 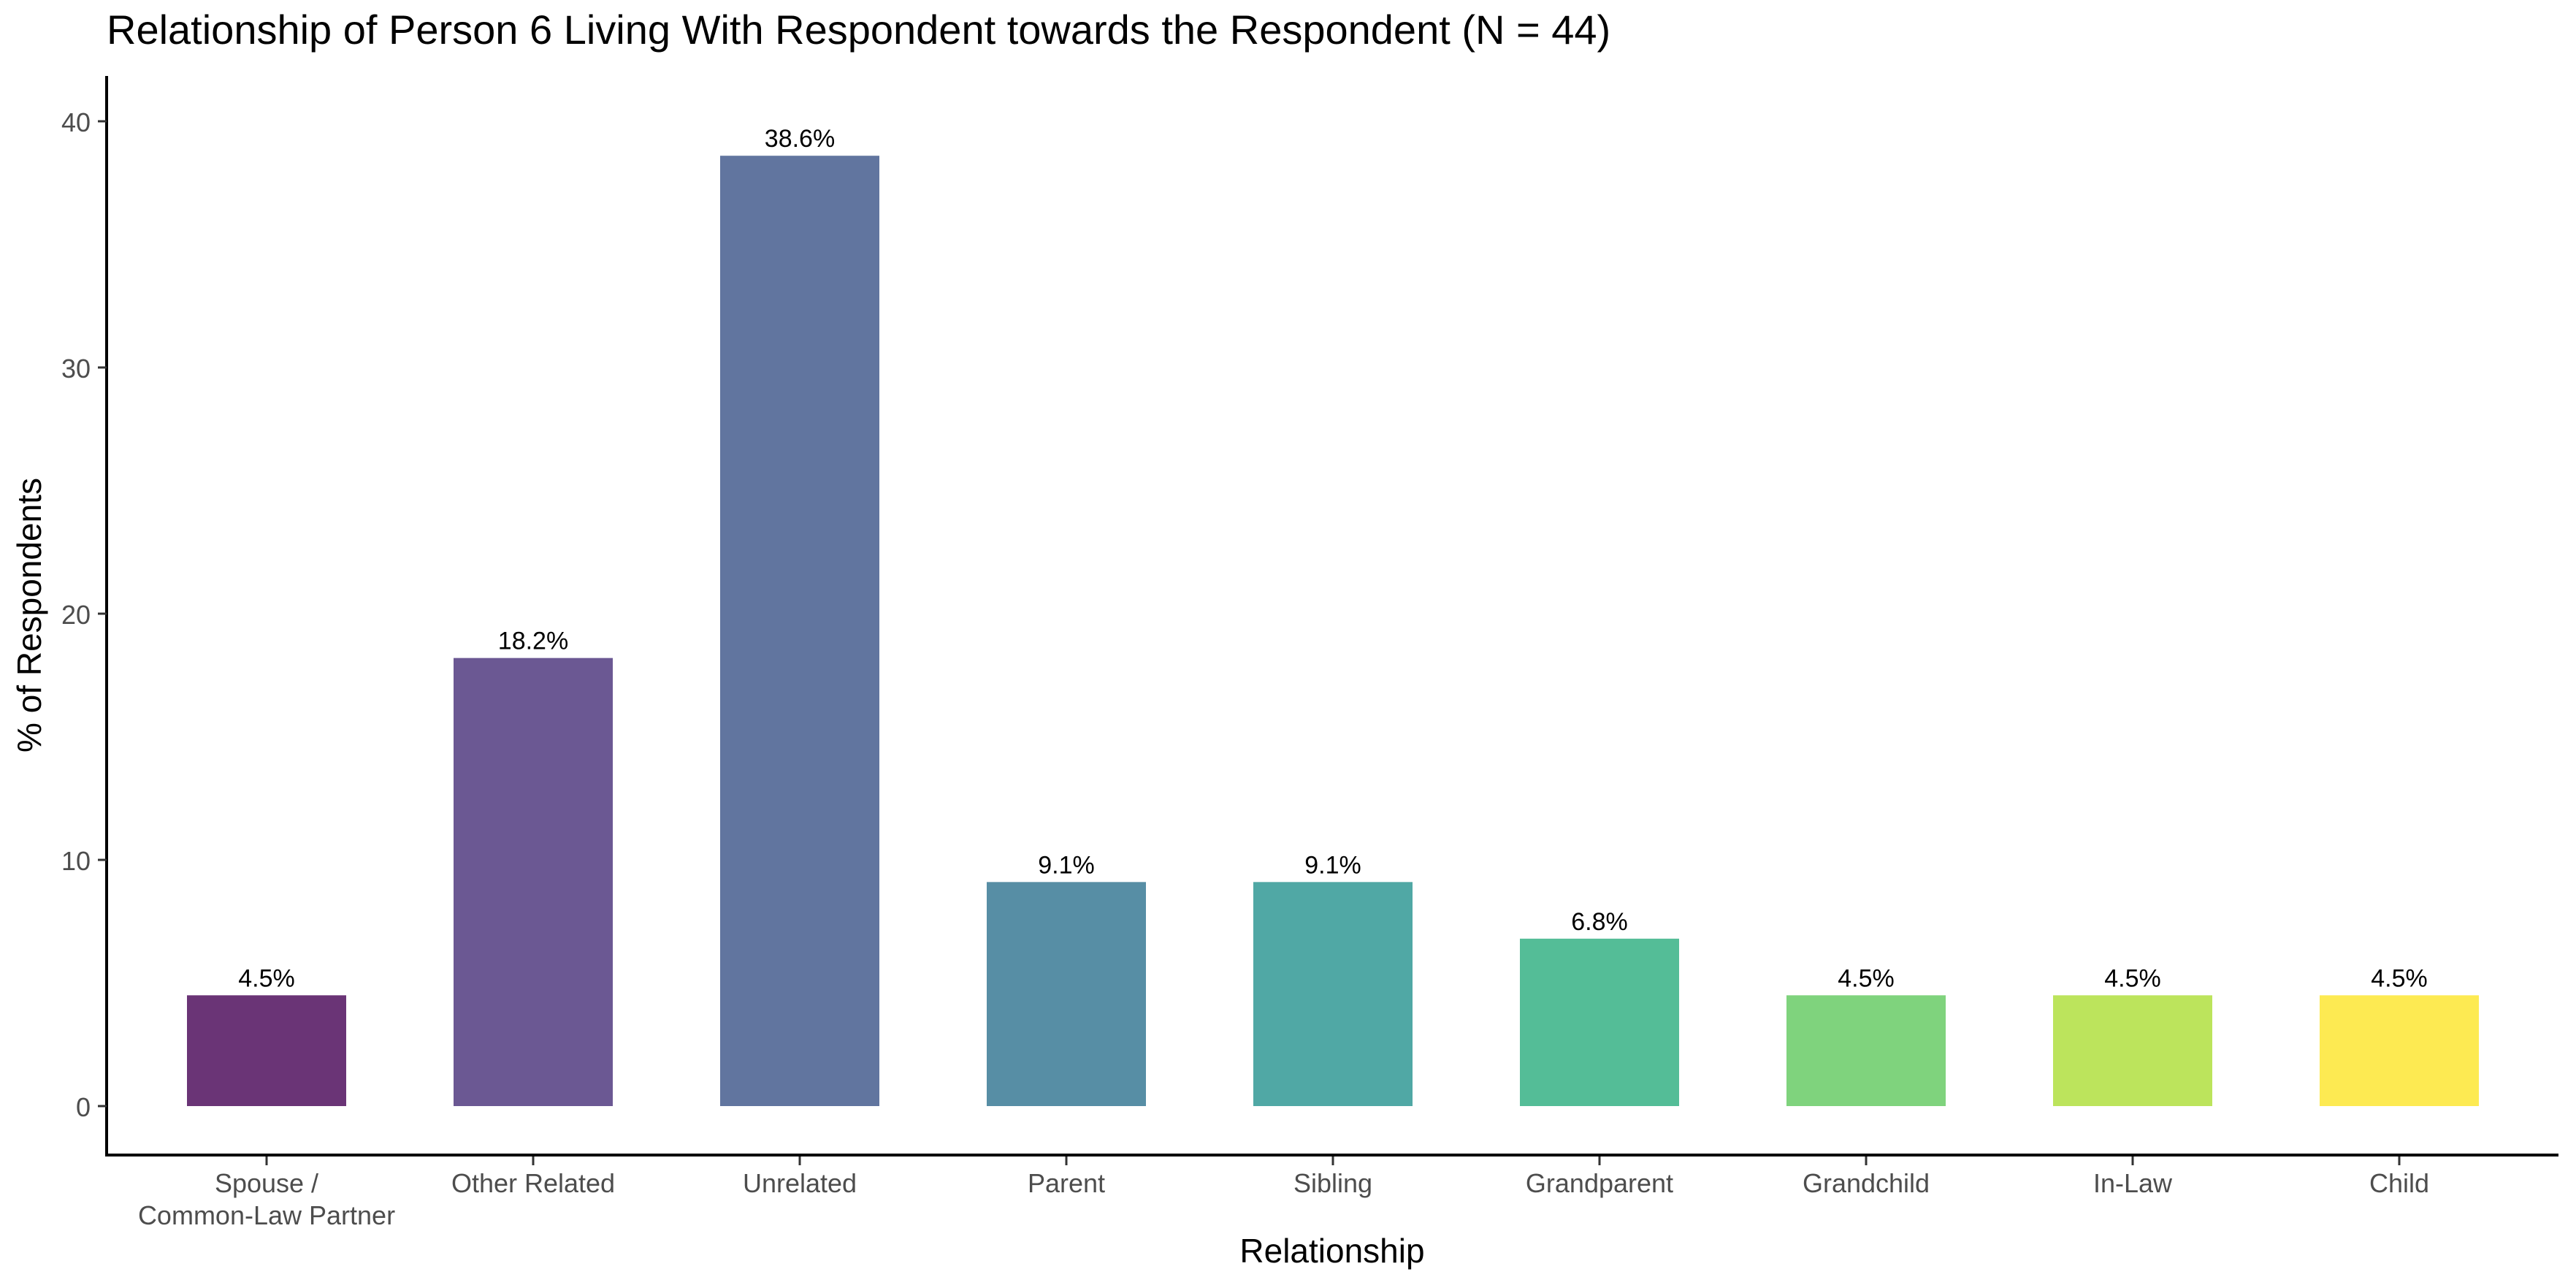 I want to click on bar-value-label: 6.8%, so click(x=1599, y=922).